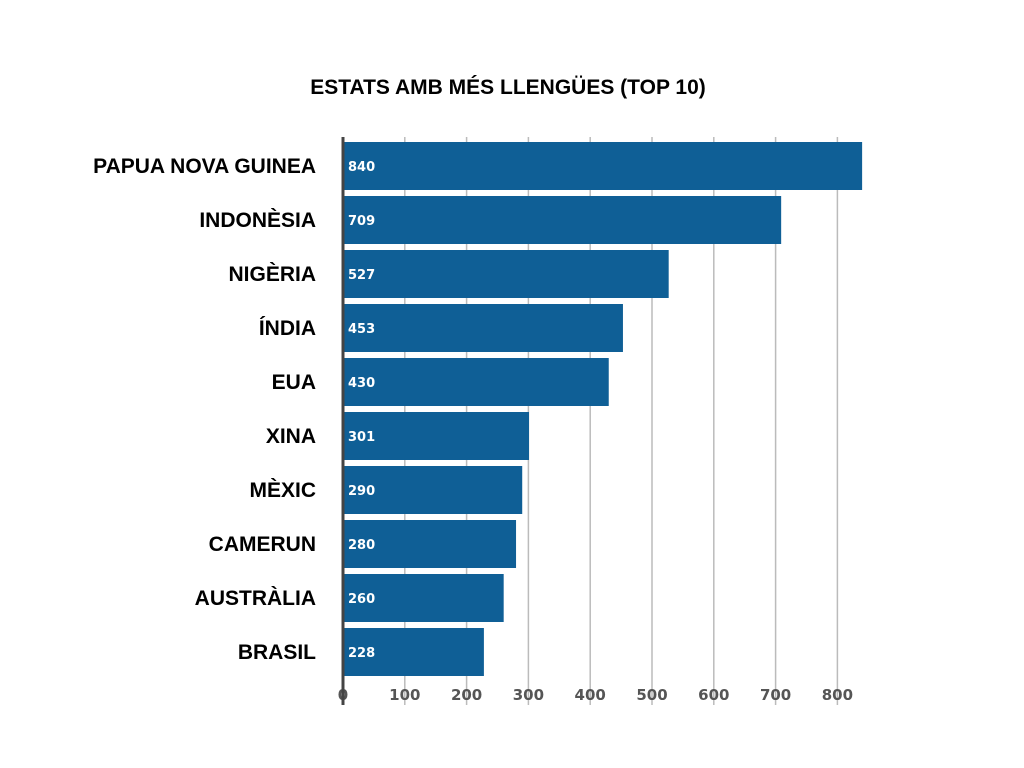 The image size is (1024, 768). I want to click on x-tick-label: 800, so click(837, 695).